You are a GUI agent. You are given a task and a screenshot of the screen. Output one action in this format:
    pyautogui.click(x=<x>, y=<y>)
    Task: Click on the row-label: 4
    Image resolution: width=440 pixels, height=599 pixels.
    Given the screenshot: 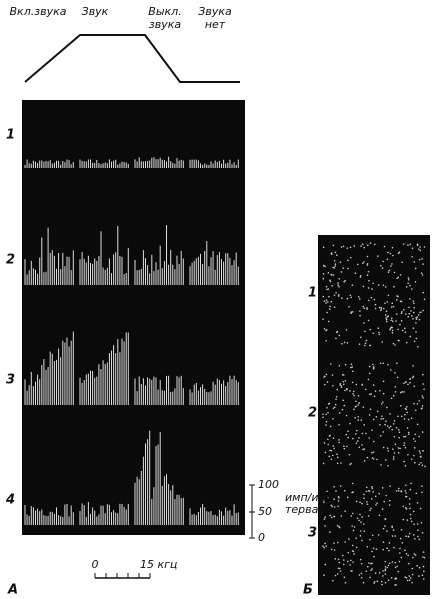 What is the action you would take?
    pyautogui.click(x=10, y=500)
    